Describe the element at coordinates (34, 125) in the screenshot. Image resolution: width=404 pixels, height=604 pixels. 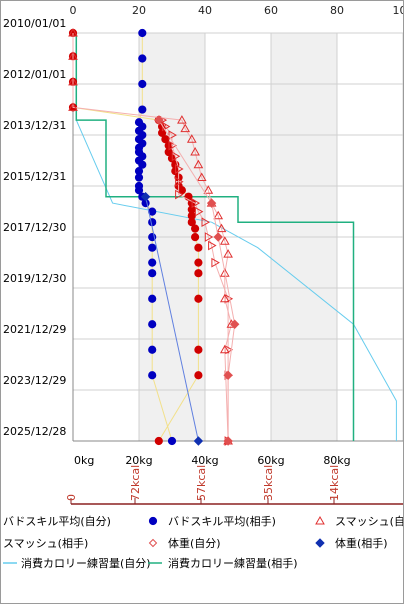
I see `date-tick-label: 2013/12/31` at that location.